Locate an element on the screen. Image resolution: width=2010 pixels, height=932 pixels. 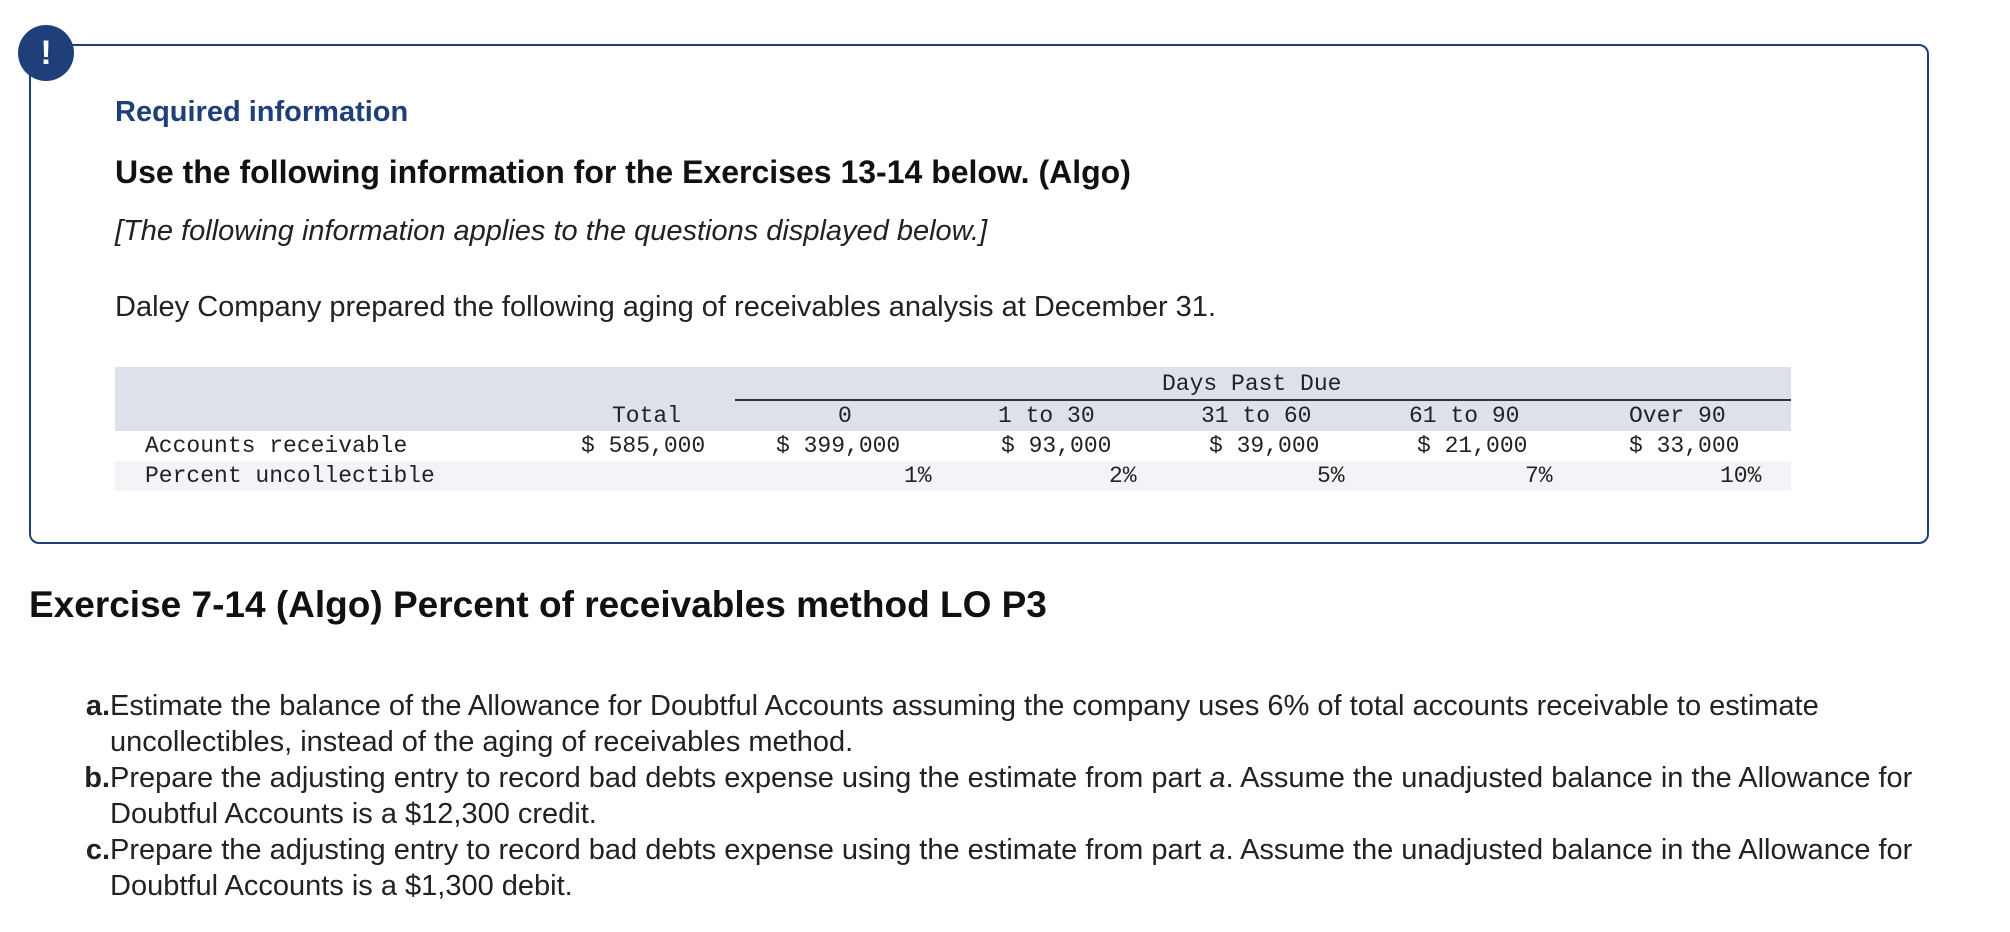
ar-31-to-60: $ 39,000 is located at coordinates (1264, 446).